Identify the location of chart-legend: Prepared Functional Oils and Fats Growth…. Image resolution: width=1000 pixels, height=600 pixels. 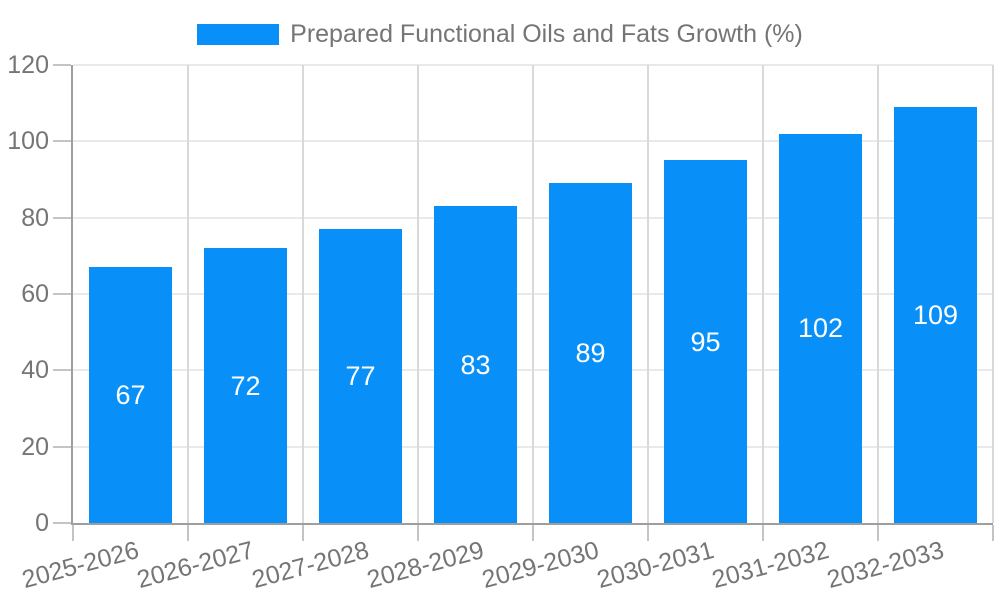
(500, 34).